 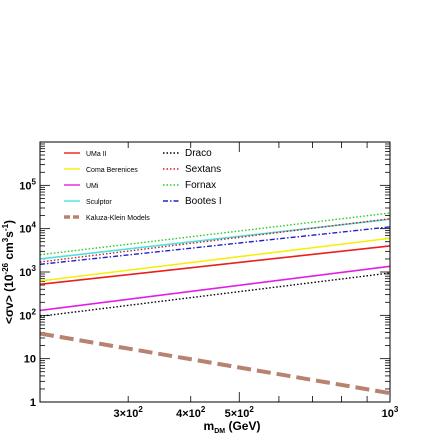 What do you see at coordinates (27, 271) in the screenshot?
I see `y-tick-label: 10³` at bounding box center [27, 271].